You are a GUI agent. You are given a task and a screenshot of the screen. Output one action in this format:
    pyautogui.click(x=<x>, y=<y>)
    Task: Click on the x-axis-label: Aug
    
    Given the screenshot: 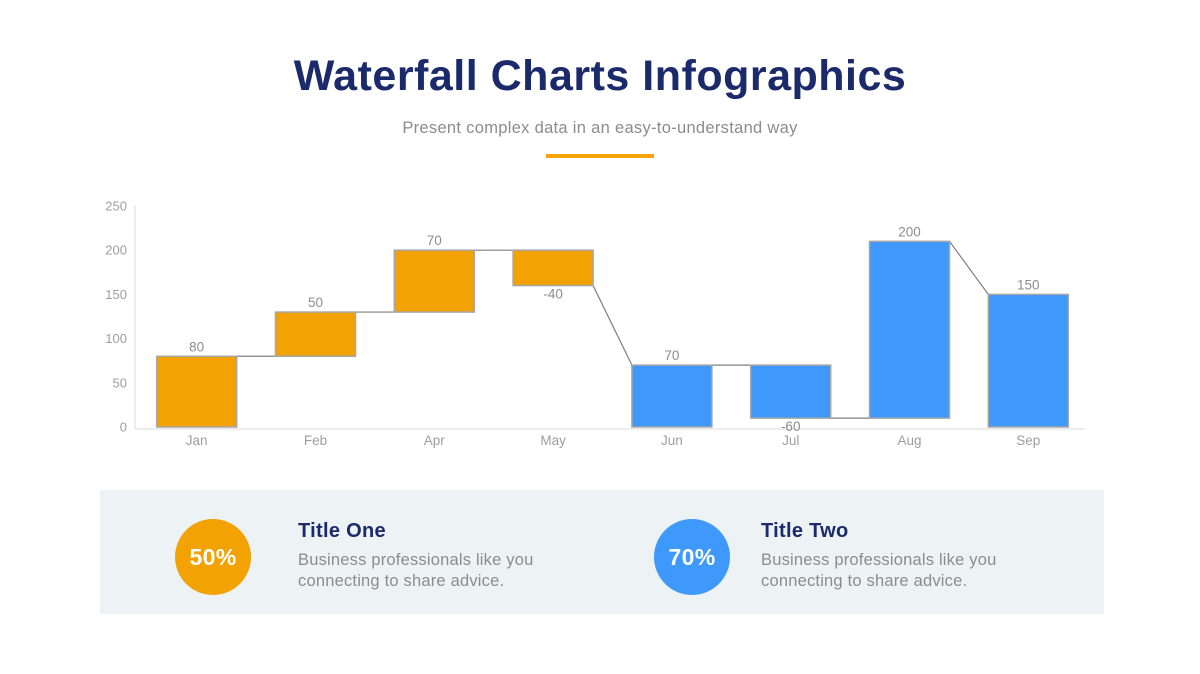 What is the action you would take?
    pyautogui.click(x=909, y=440)
    